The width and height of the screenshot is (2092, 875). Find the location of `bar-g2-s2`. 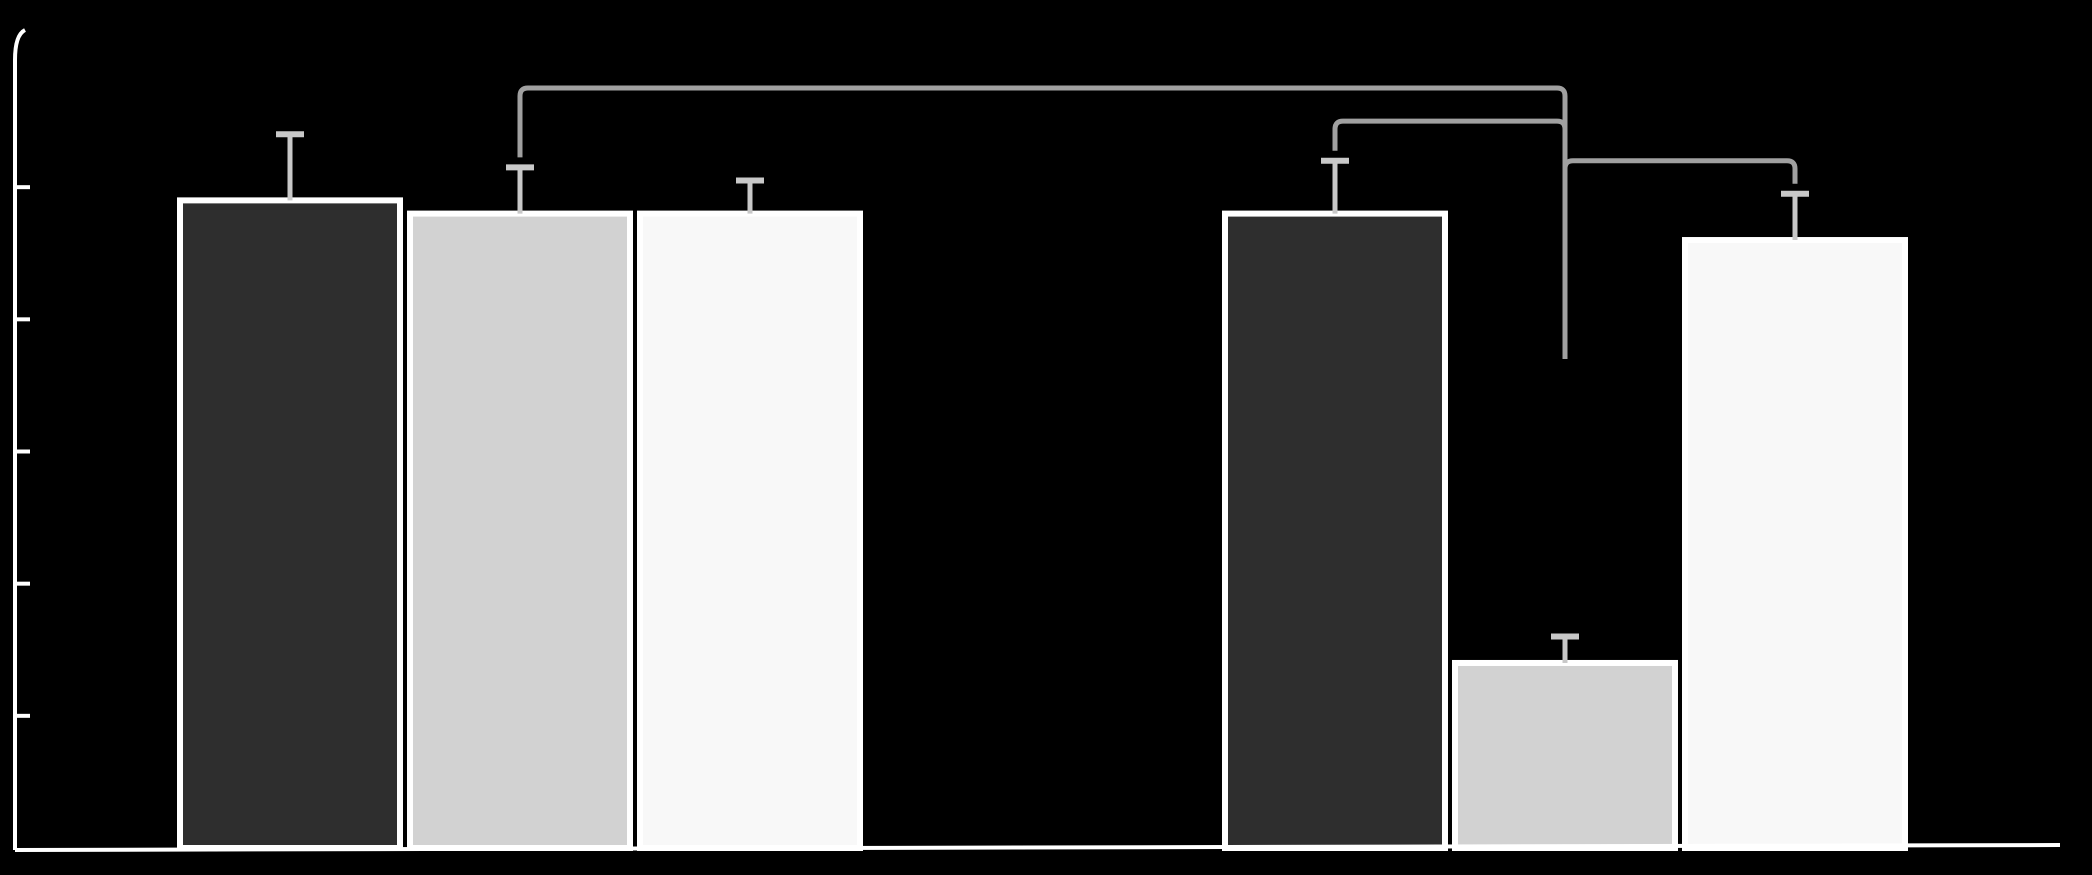

bar-g2-s2 is located at coordinates (1565, 755).